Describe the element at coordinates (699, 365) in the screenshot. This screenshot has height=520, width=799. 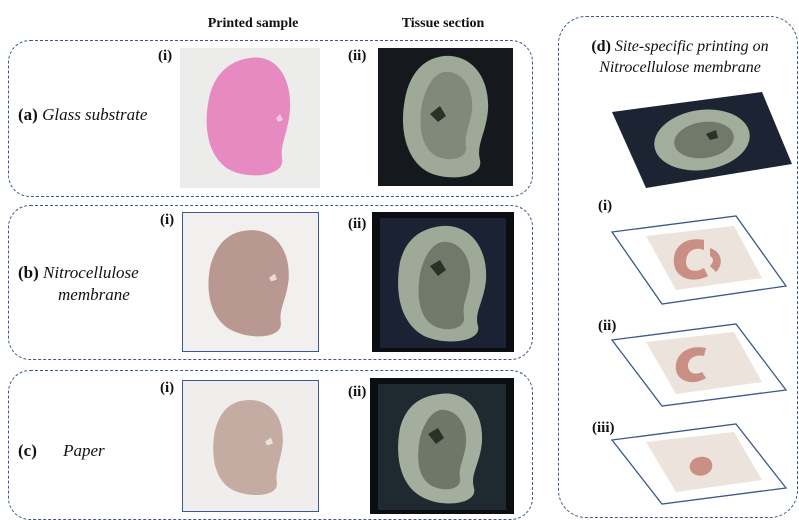
I see `site-specific-print-ii` at that location.